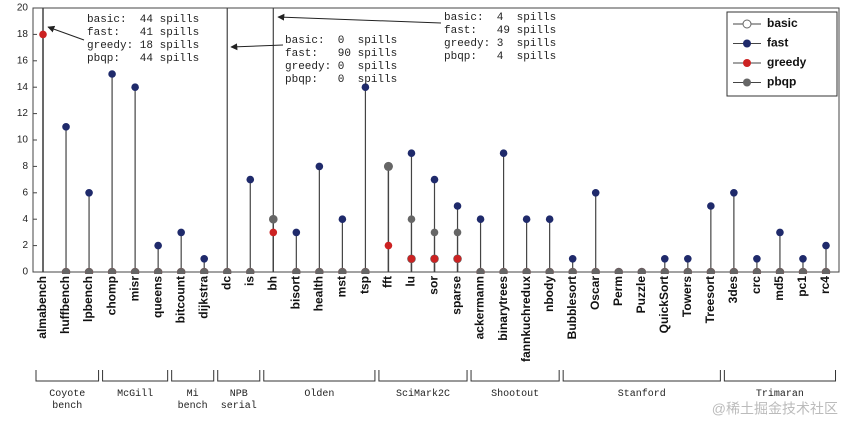 This screenshot has height=434, width=850. What do you see at coordinates (710, 299) in the screenshot?
I see `x-tick-label: Treesort` at bounding box center [710, 299].